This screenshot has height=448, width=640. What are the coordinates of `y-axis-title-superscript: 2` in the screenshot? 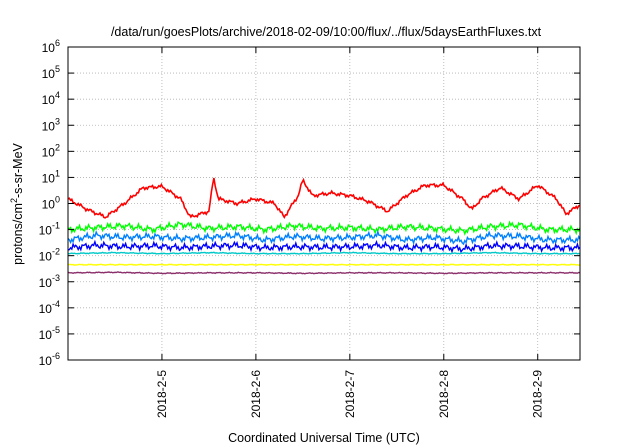 It's located at (14, 200).